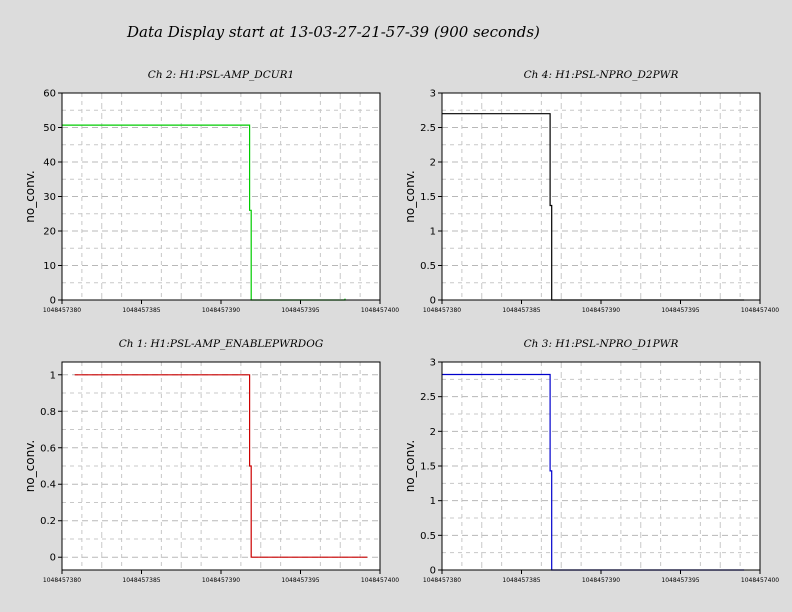  Describe the element at coordinates (49, 94) in the screenshot. I see `y-tick-label: 60` at that location.